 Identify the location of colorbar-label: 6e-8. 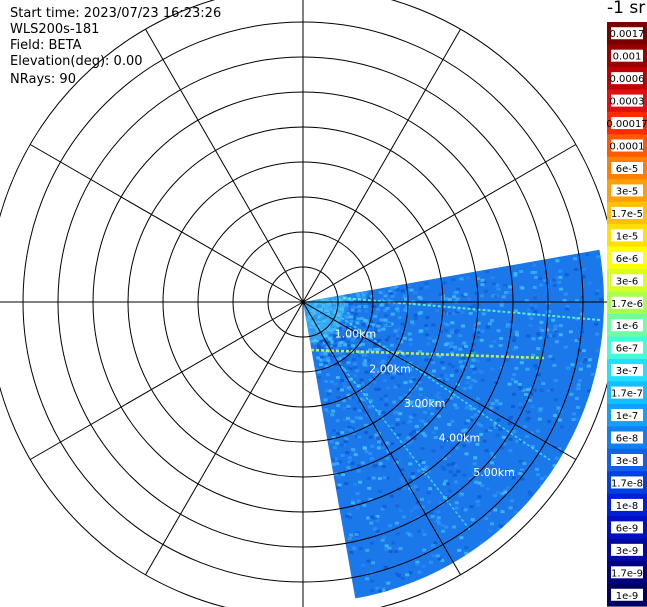
(627, 439).